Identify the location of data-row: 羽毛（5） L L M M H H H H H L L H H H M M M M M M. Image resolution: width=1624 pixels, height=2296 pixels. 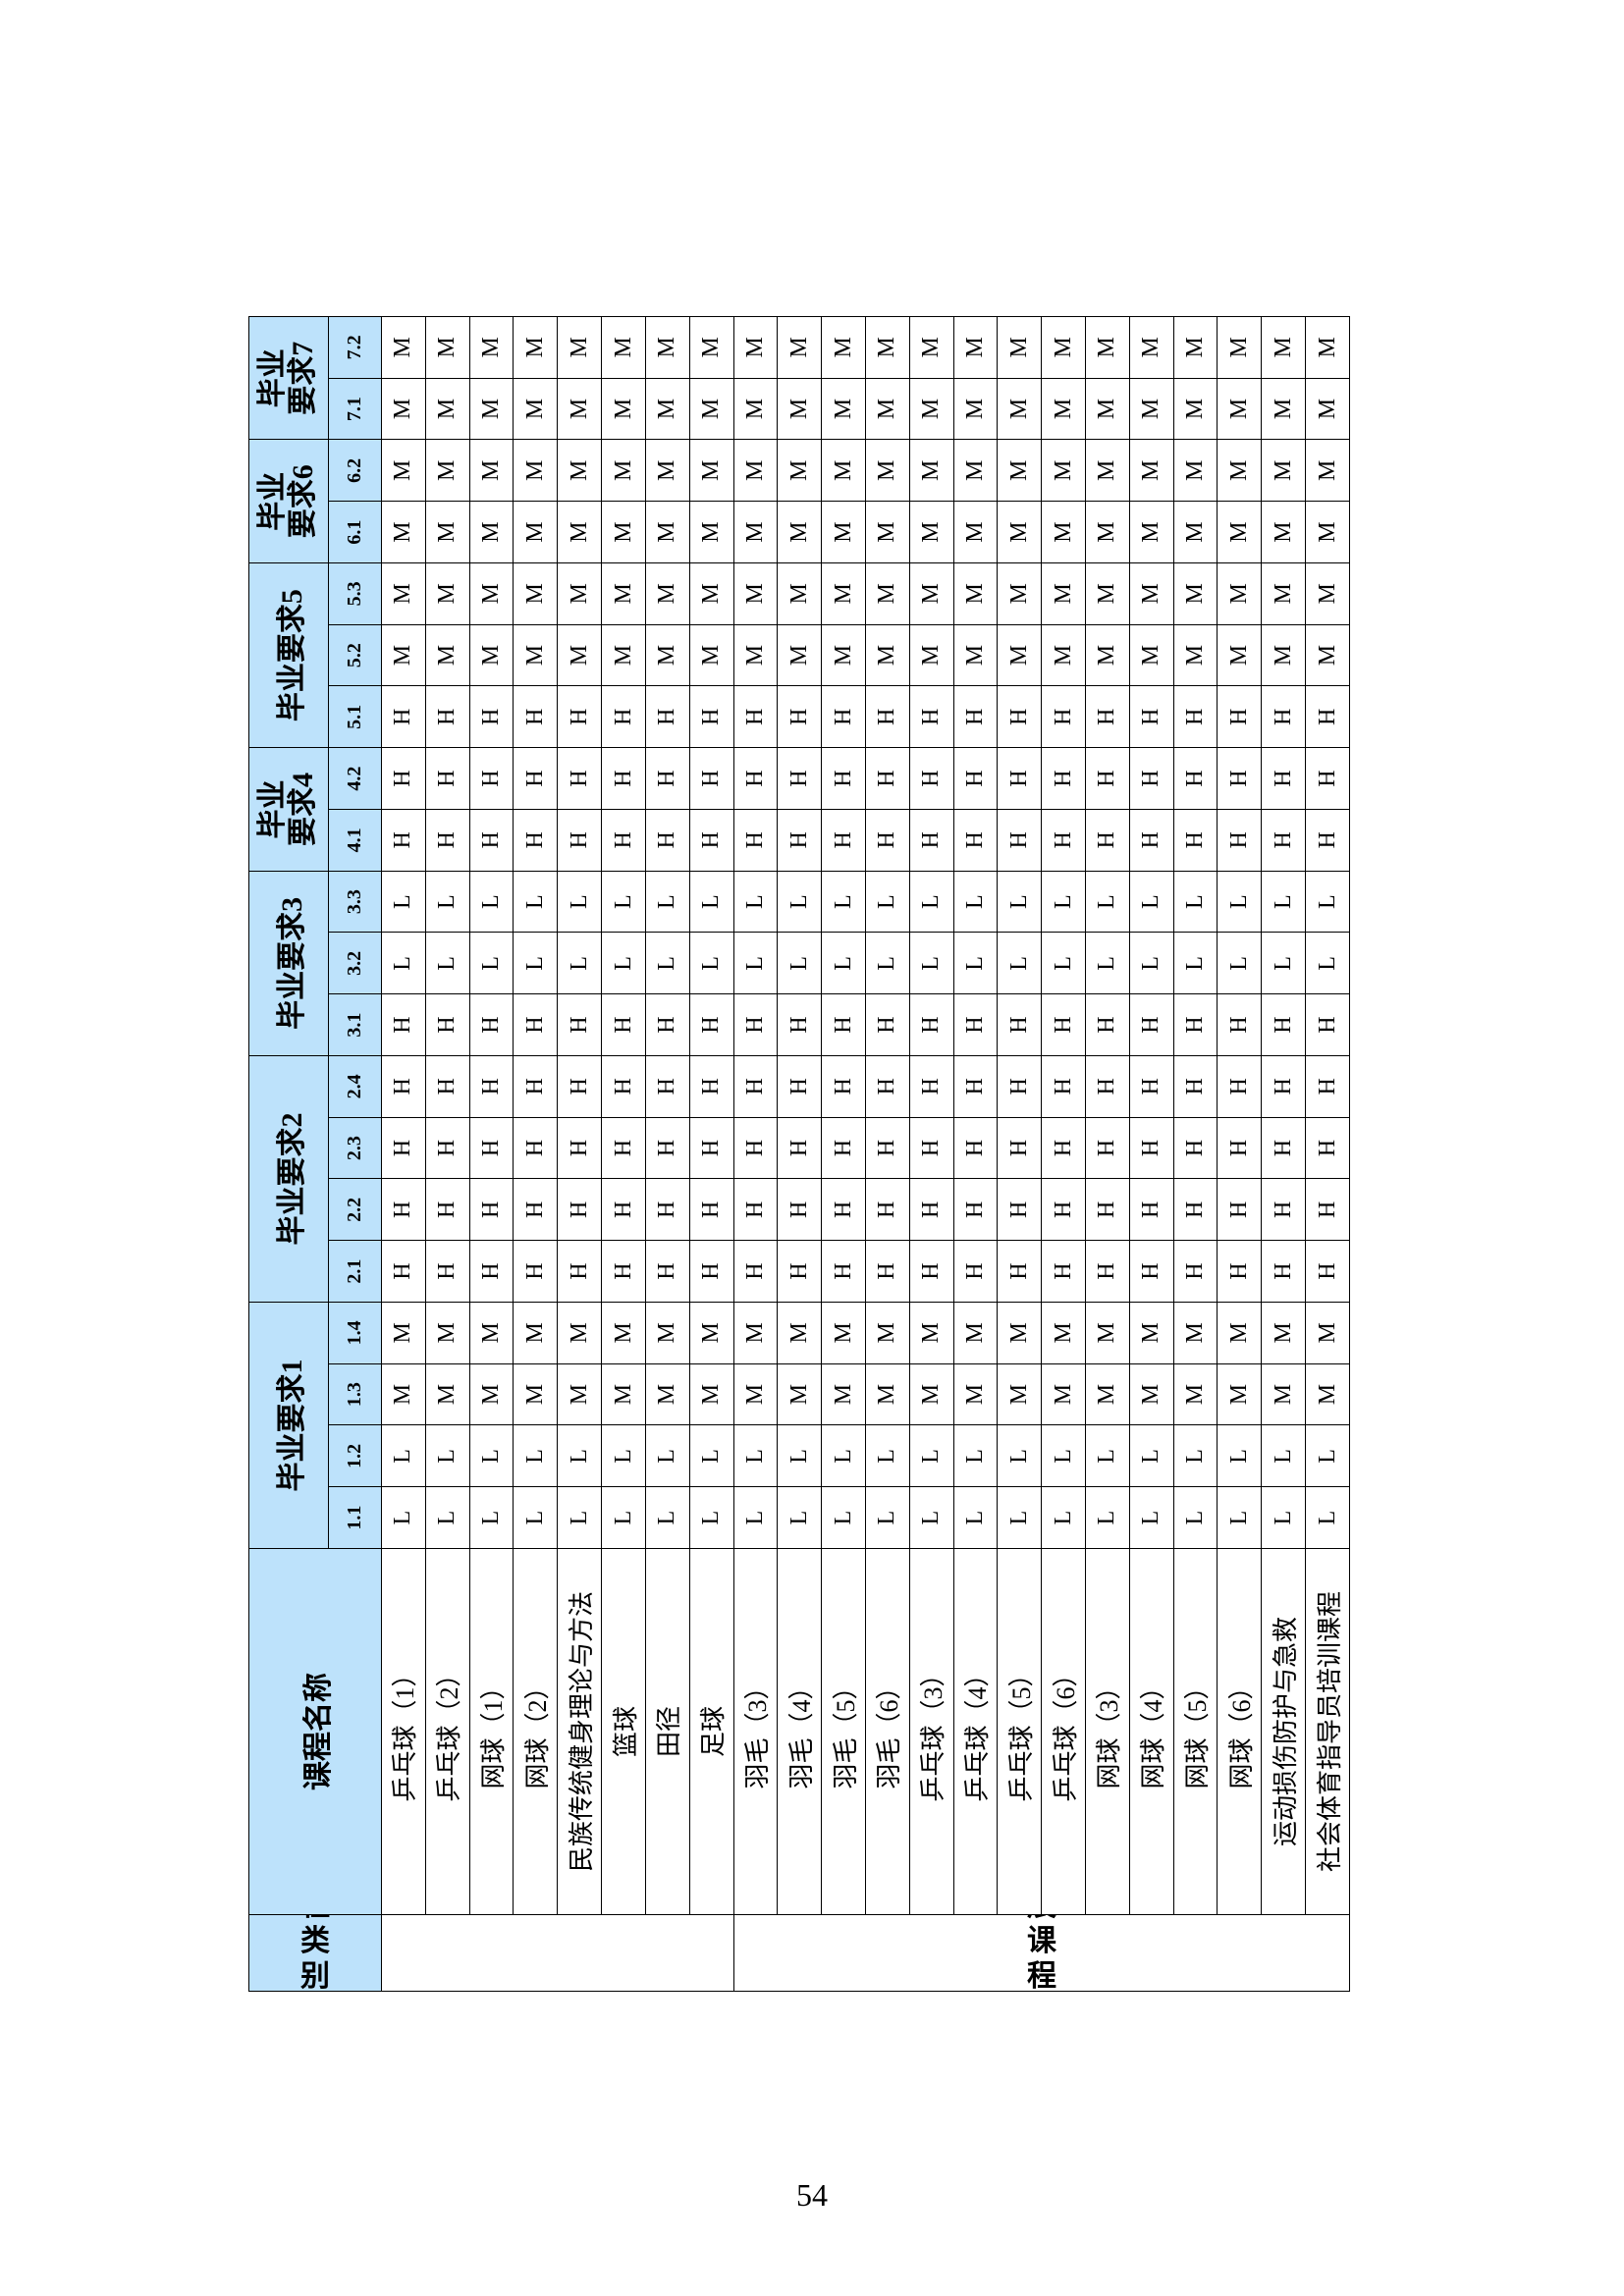
(843, 1153).